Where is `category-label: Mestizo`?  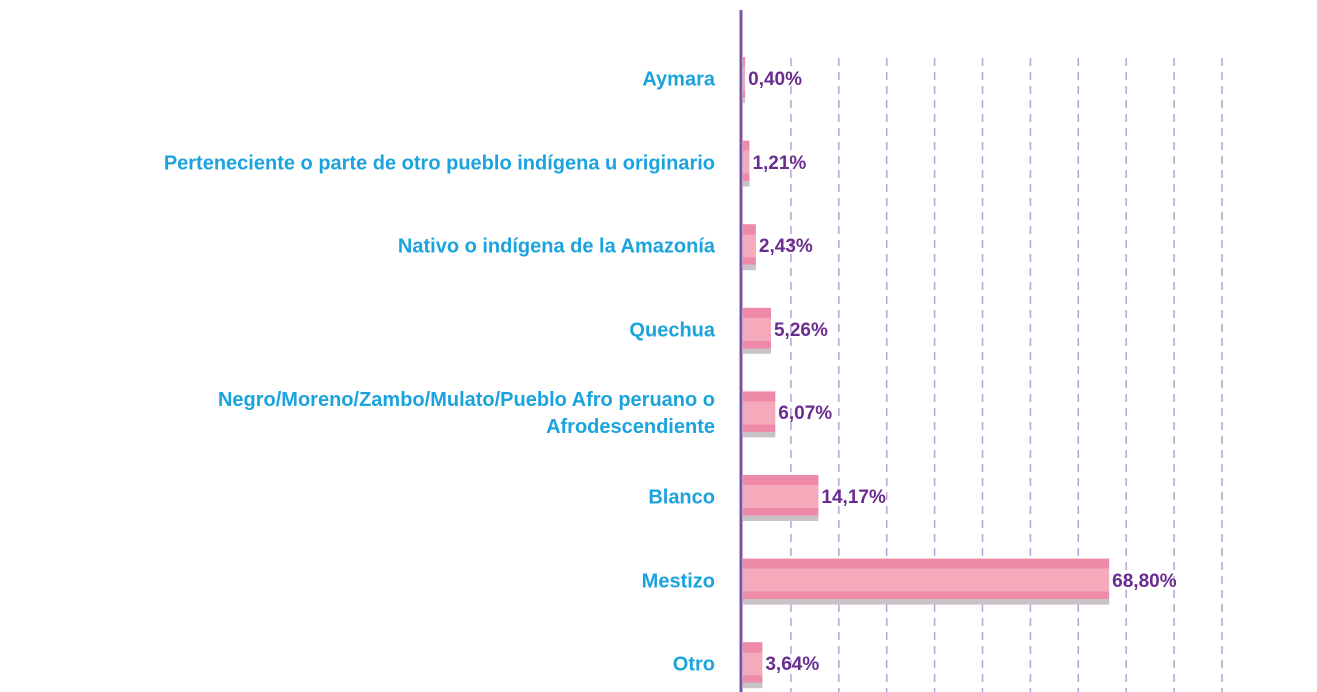
category-label: Mestizo is located at coordinates (678, 581).